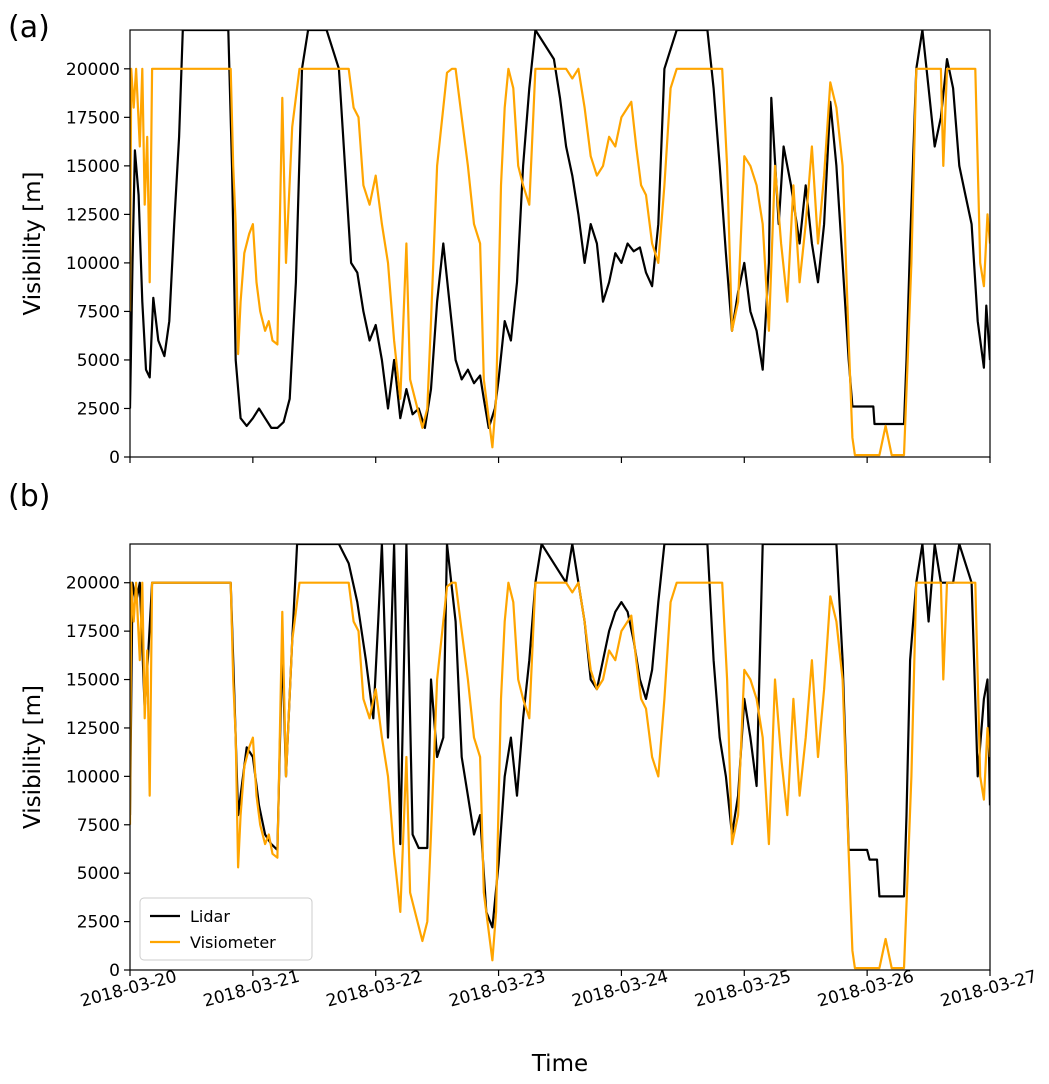 The image size is (1049, 1084). I want to click on x-tick-label: 2018-03-23, so click(497, 989).